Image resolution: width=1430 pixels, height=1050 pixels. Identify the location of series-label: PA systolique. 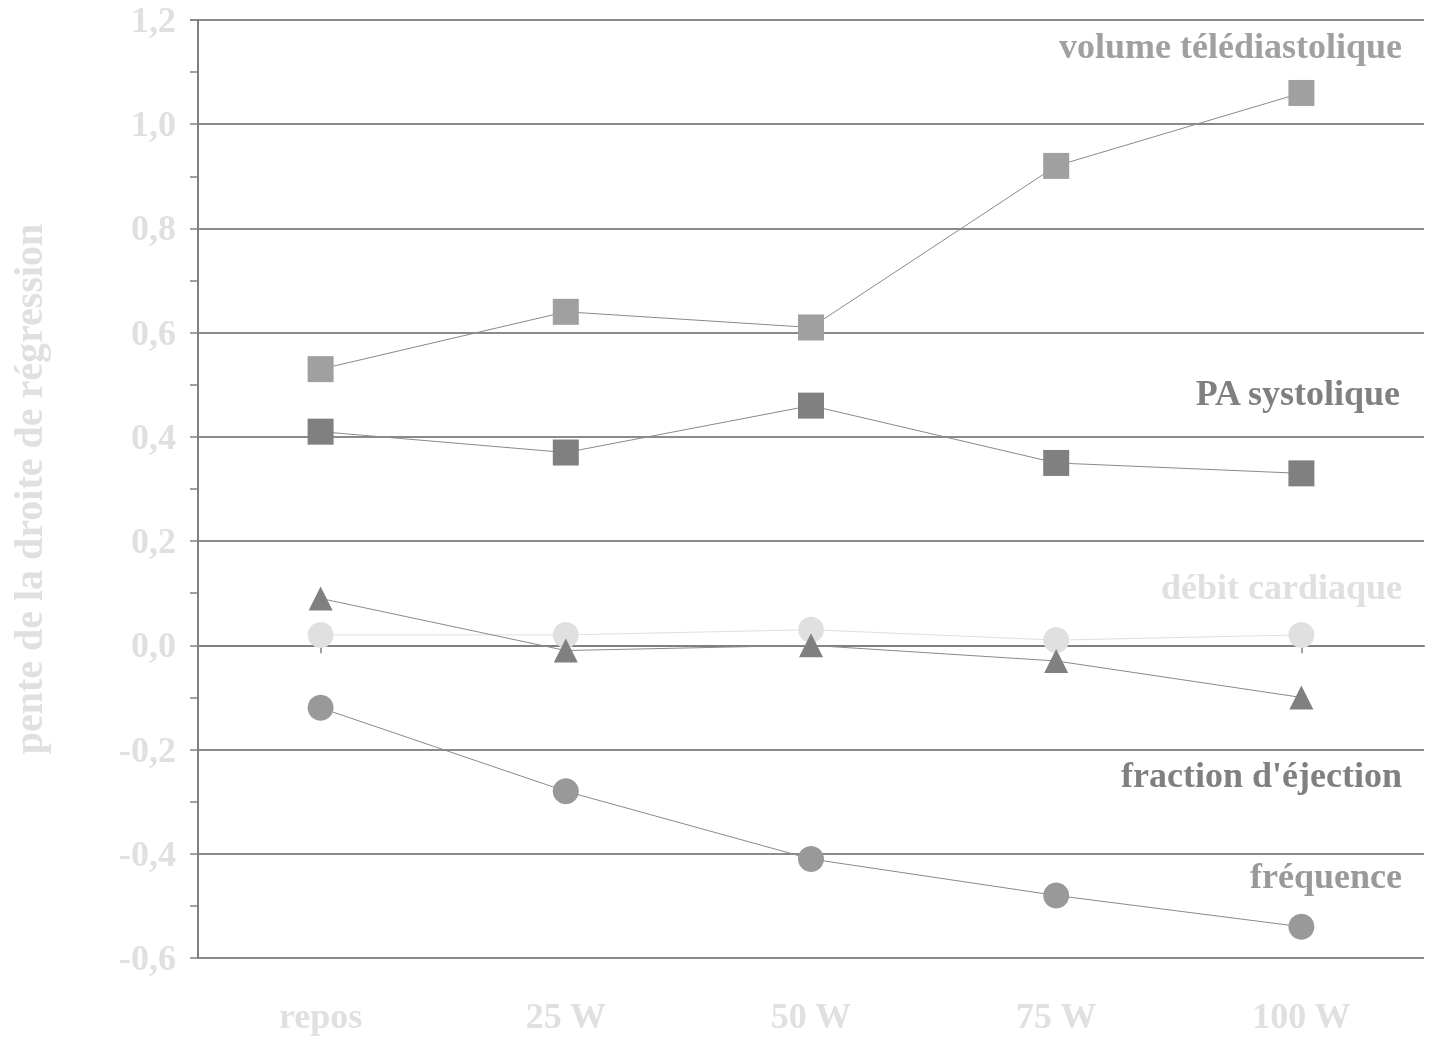
(1298, 393).